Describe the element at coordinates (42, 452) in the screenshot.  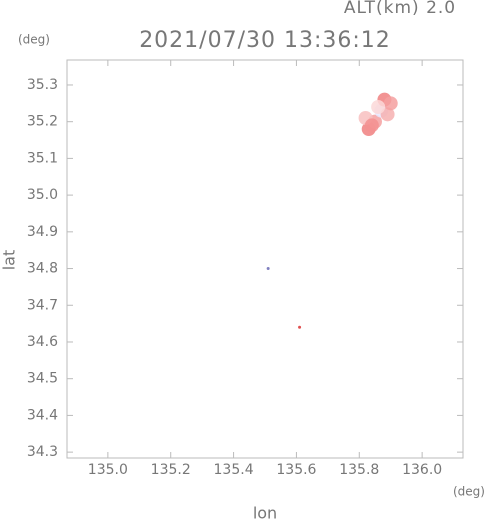
I see `y-tick-label: 34.3` at that location.